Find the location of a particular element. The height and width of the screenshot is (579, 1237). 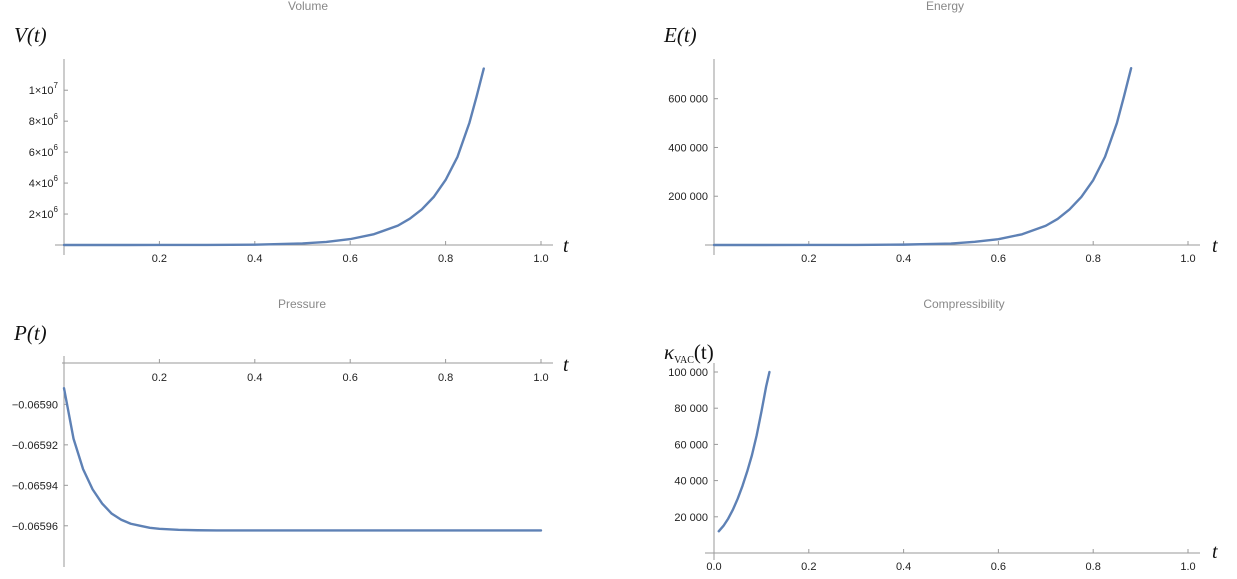

y-tick-label: 8×10⁶ is located at coordinates (44, 120).